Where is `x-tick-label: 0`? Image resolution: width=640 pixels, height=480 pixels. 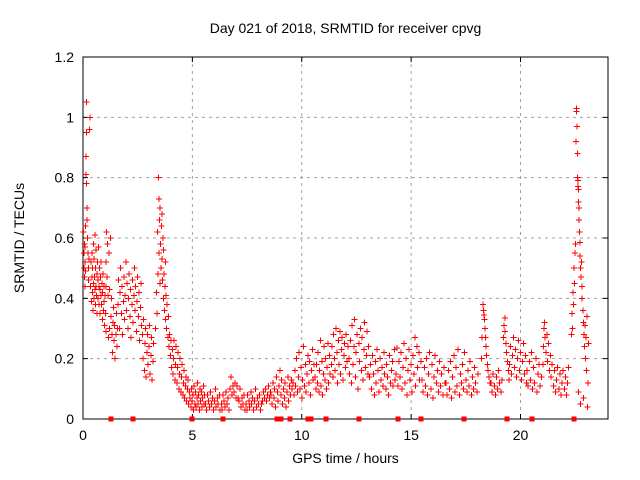
x-tick-label: 0 is located at coordinates (83, 435).